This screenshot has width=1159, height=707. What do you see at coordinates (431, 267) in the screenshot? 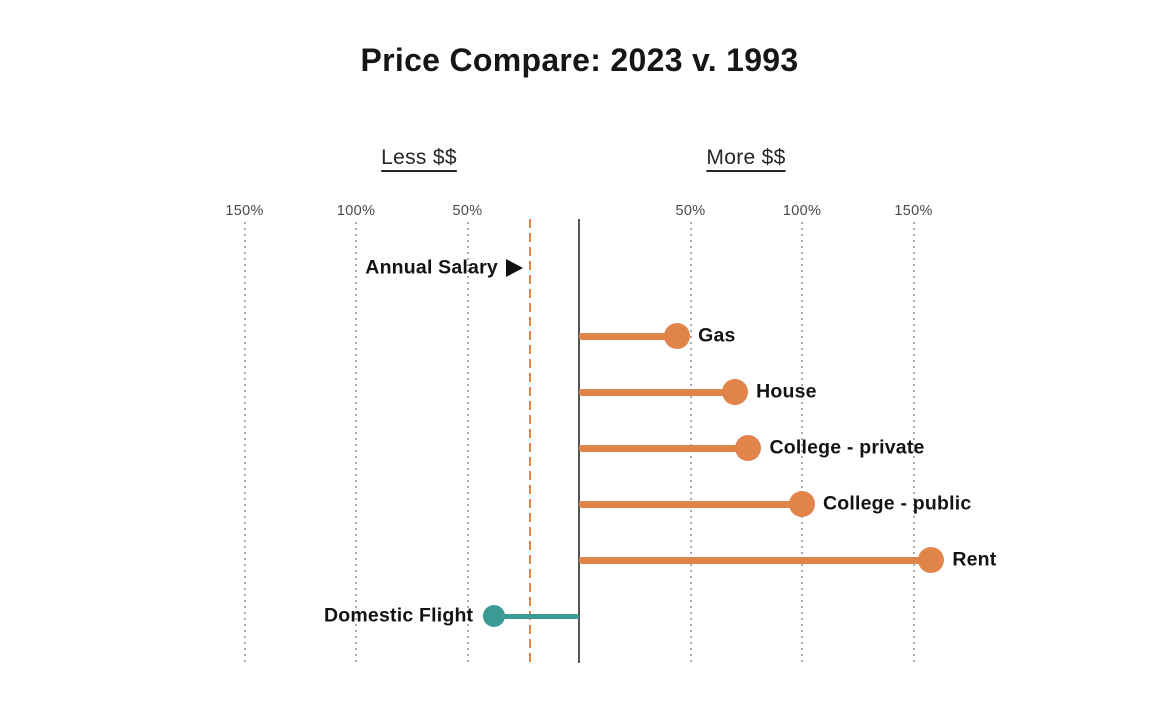
I see `annual-salary-label: Annual Salary` at bounding box center [431, 267].